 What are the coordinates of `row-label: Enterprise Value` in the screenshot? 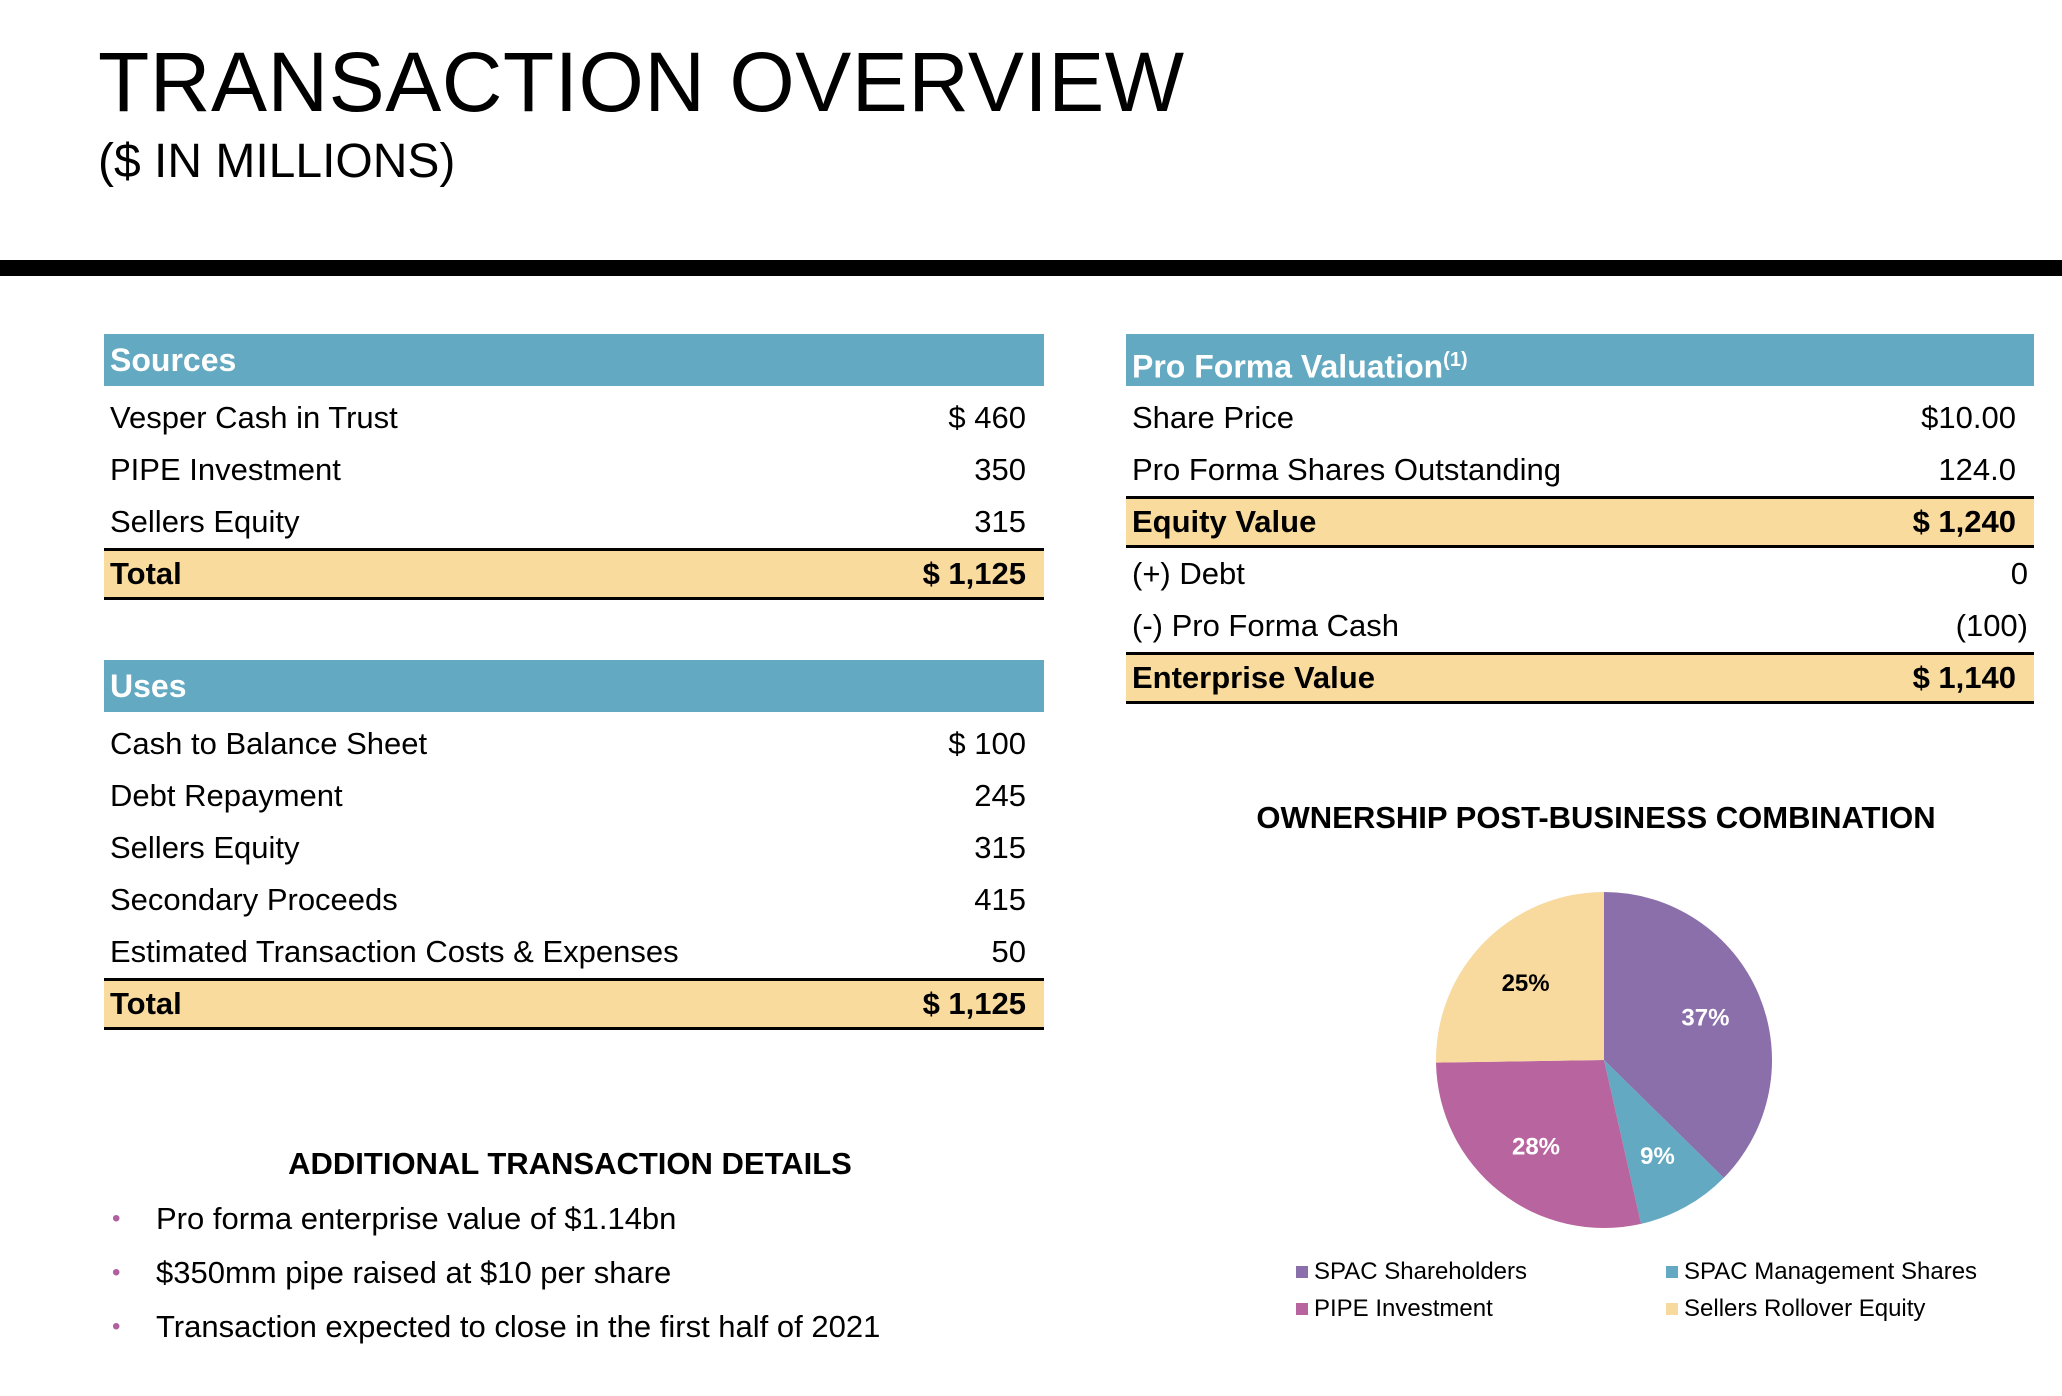 It's located at (1253, 677).